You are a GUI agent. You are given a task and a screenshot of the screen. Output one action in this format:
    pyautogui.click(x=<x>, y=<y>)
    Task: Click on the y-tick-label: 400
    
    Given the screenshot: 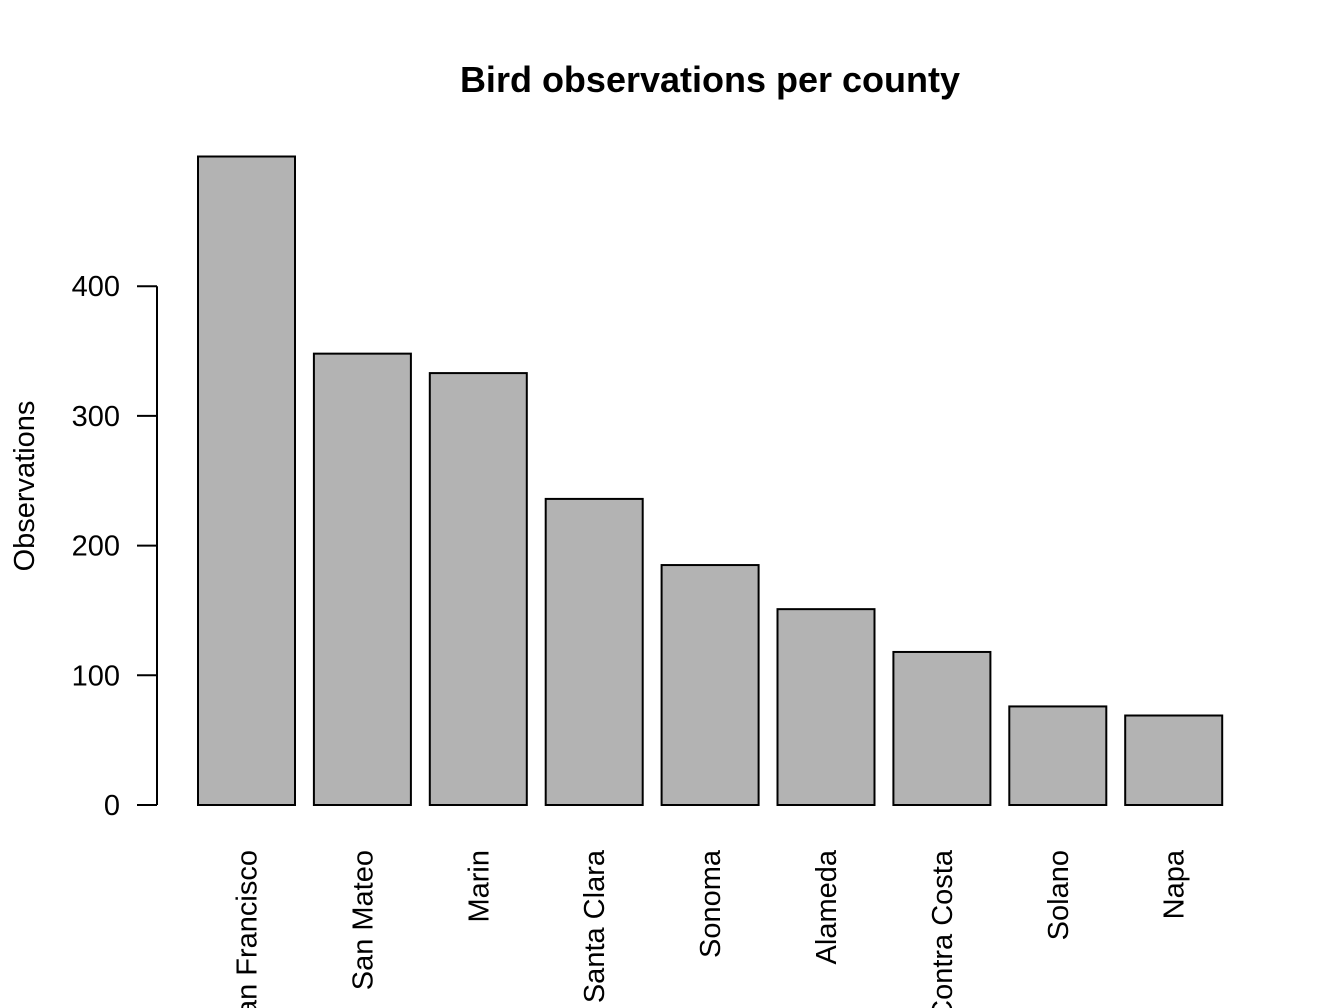 What is the action you would take?
    pyautogui.click(x=96, y=287)
    